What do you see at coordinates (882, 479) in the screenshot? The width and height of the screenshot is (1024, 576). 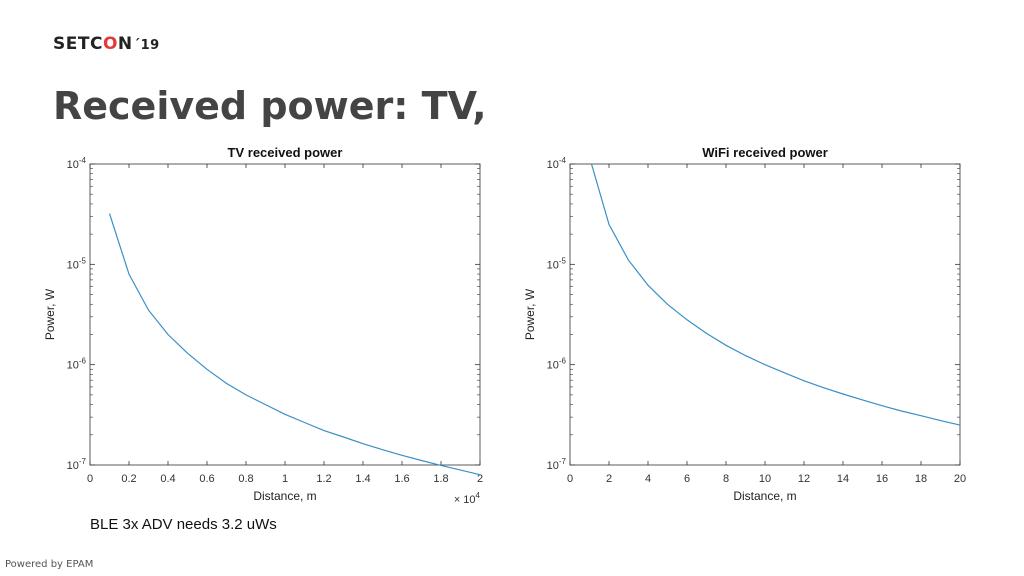 I see `wifi-x-tick-label: 16` at bounding box center [882, 479].